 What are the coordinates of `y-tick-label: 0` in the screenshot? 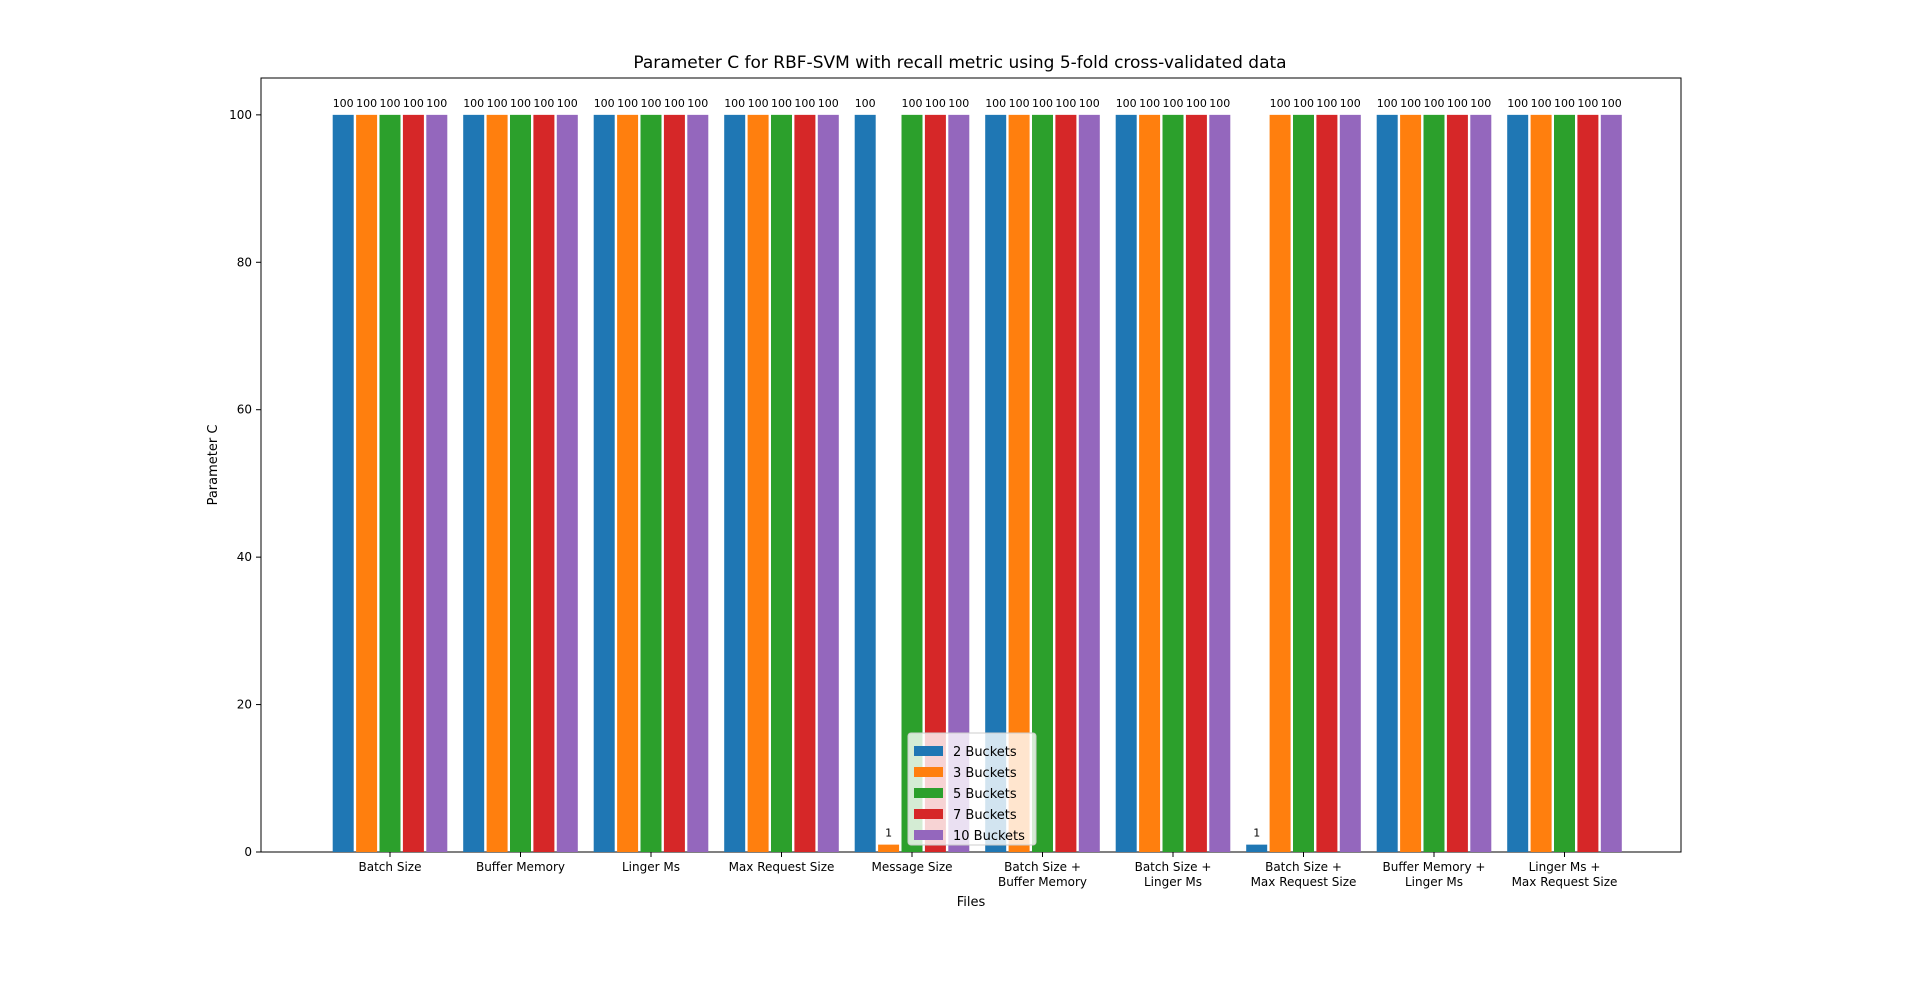 It's located at (248, 852).